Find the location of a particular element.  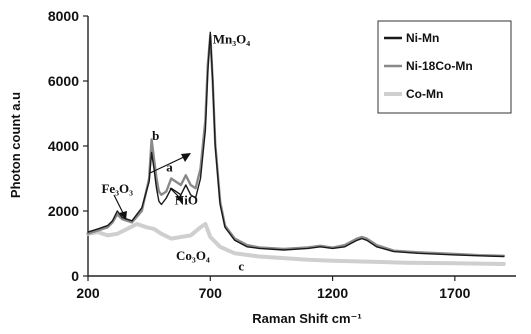

annotation-label: Mn₃O₄ is located at coordinates (232, 39).